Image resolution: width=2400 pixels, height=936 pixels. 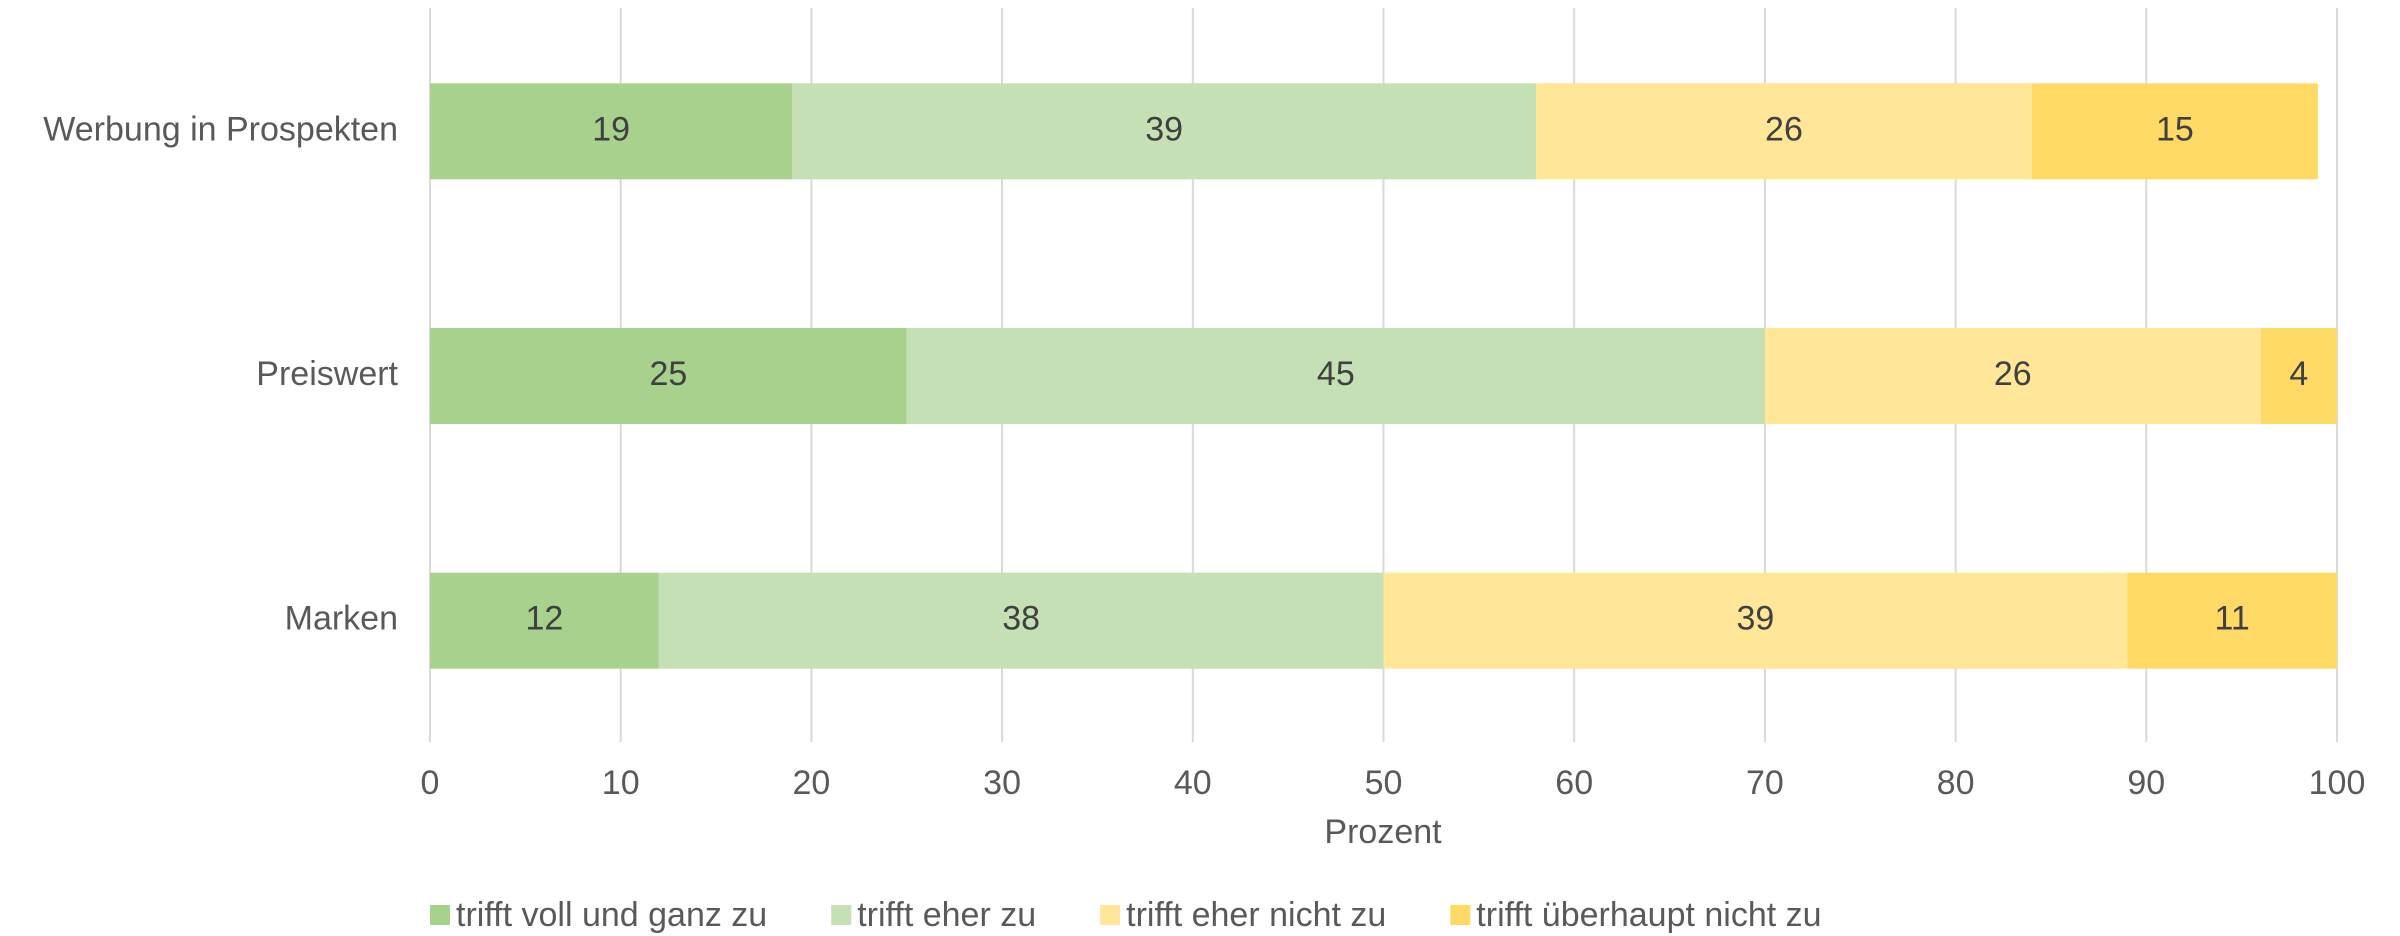 I want to click on y-tick-label: Marken, so click(x=341, y=619).